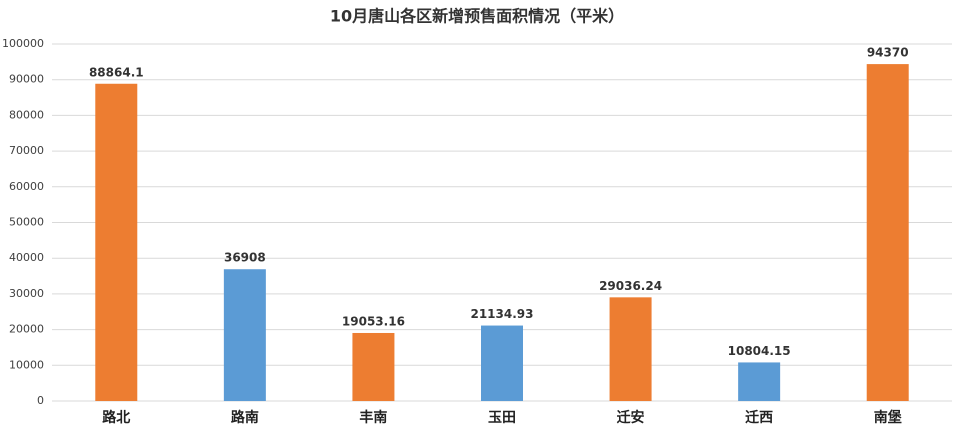  What do you see at coordinates (630, 286) in the screenshot?
I see `value-label: 29036.24` at bounding box center [630, 286].